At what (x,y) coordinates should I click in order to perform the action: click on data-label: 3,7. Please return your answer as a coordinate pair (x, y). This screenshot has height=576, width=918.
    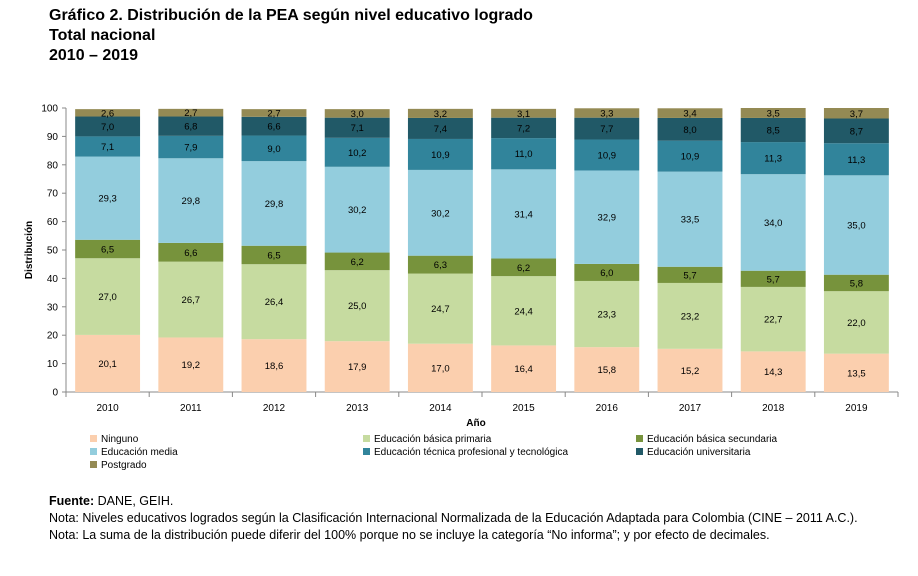
    Looking at the image, I should click on (856, 114).